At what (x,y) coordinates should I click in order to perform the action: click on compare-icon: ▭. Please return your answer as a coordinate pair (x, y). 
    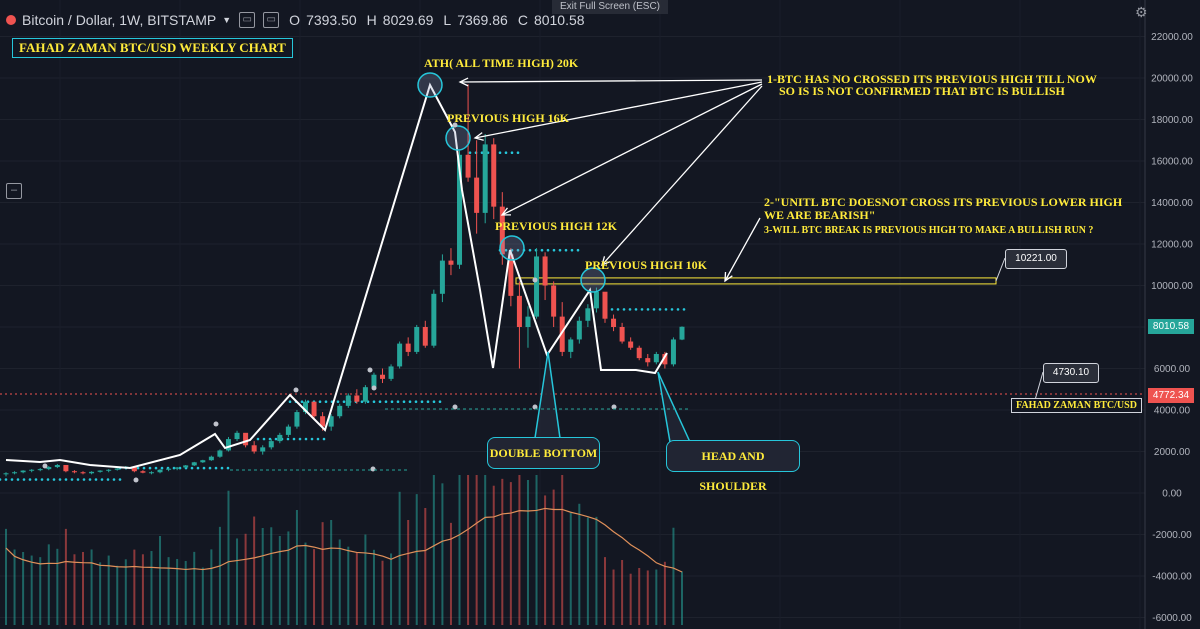
    Looking at the image, I should click on (247, 20).